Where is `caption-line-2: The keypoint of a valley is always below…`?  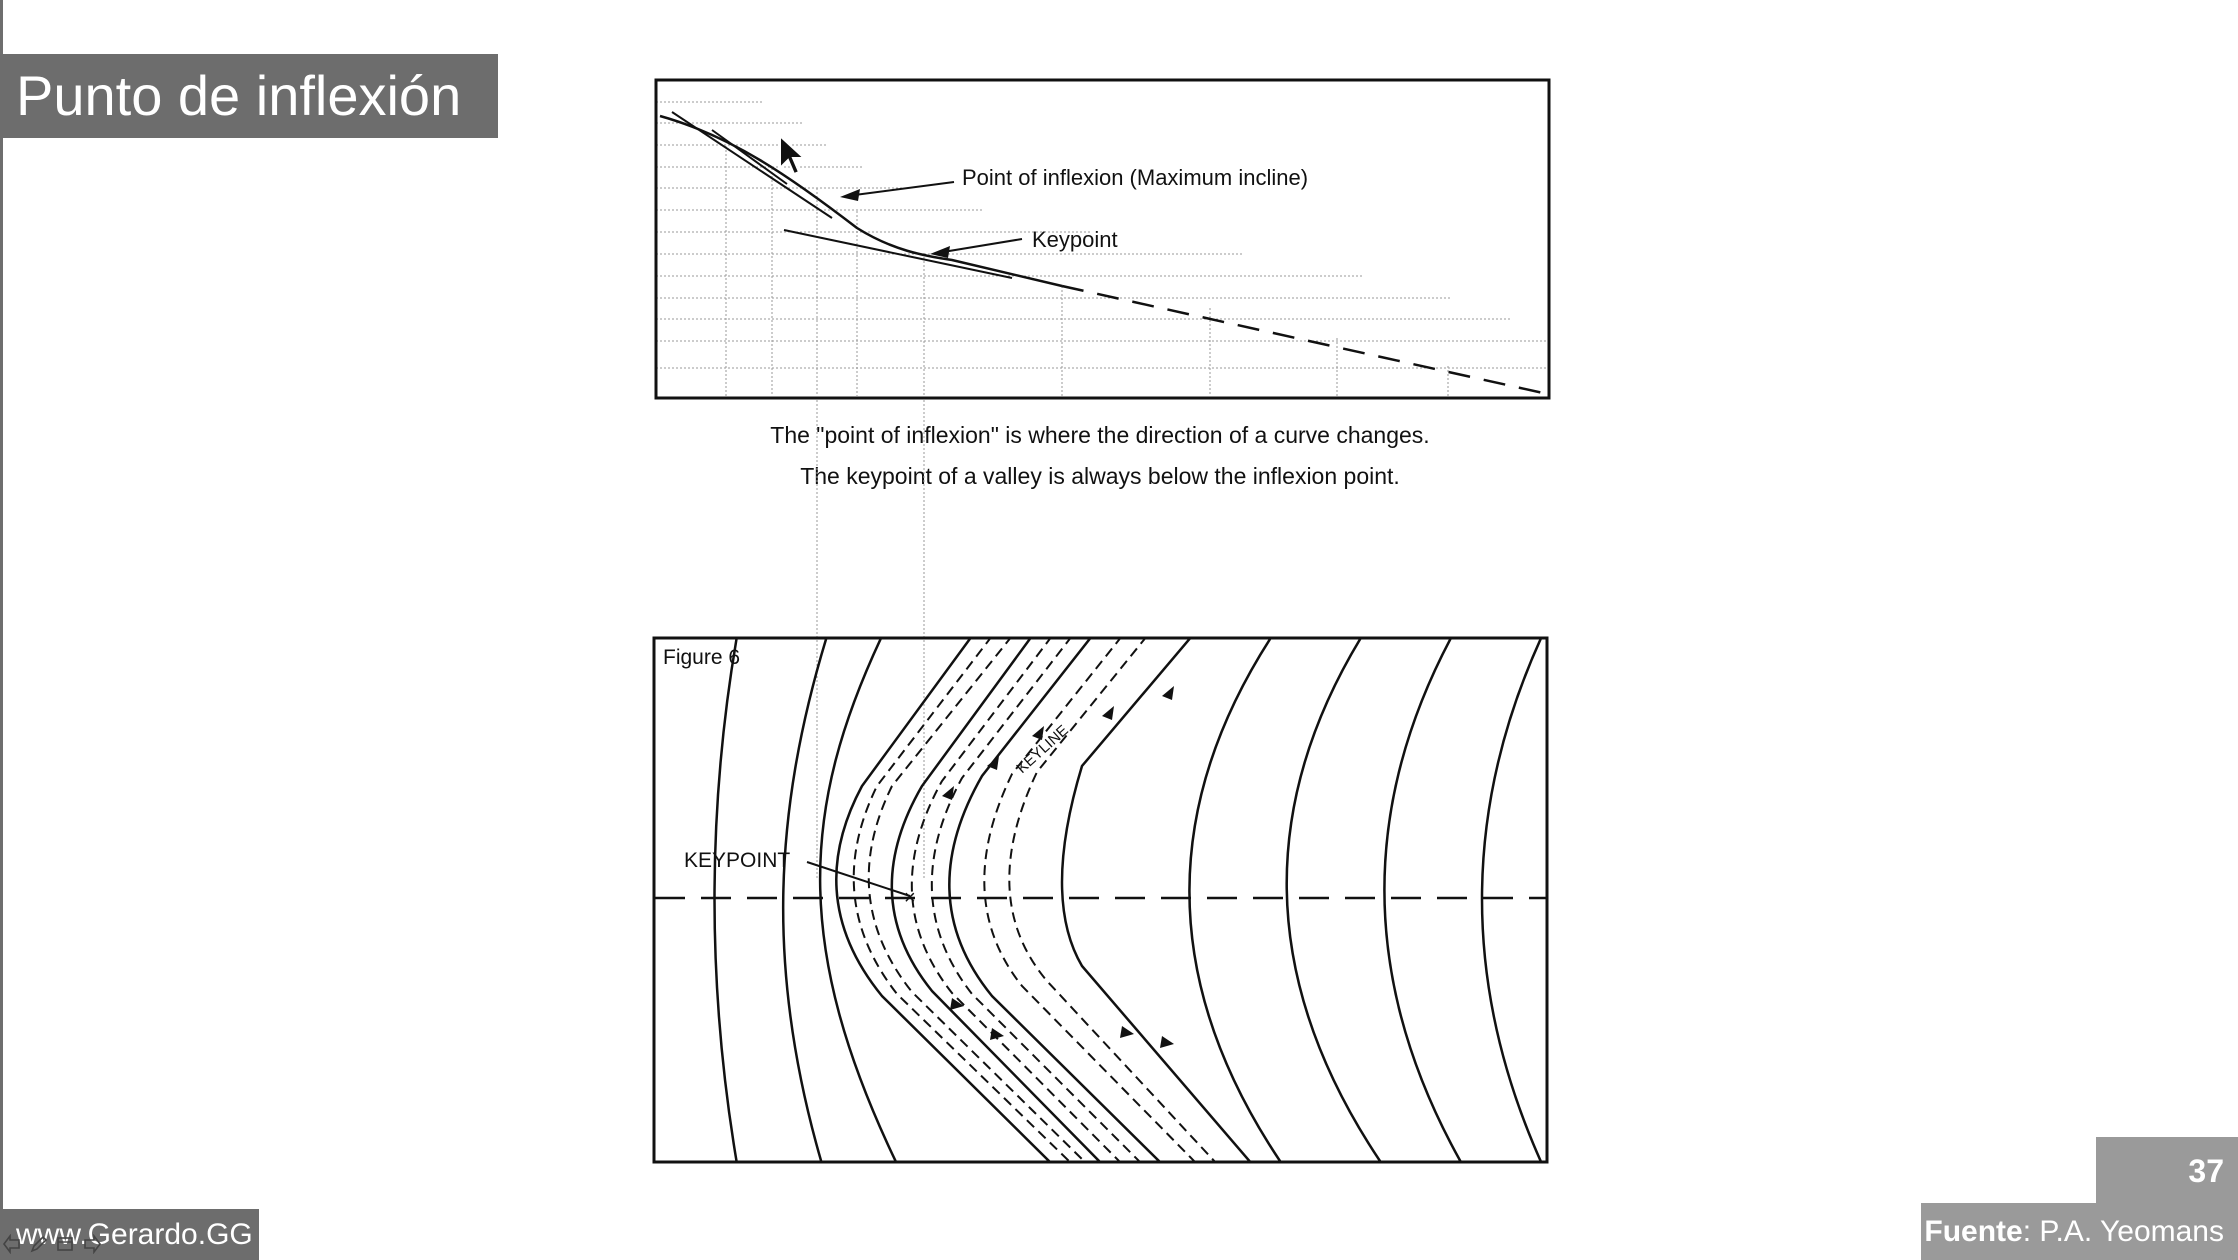
caption-line-2: The keypoint of a valley is always below… is located at coordinates (1100, 476).